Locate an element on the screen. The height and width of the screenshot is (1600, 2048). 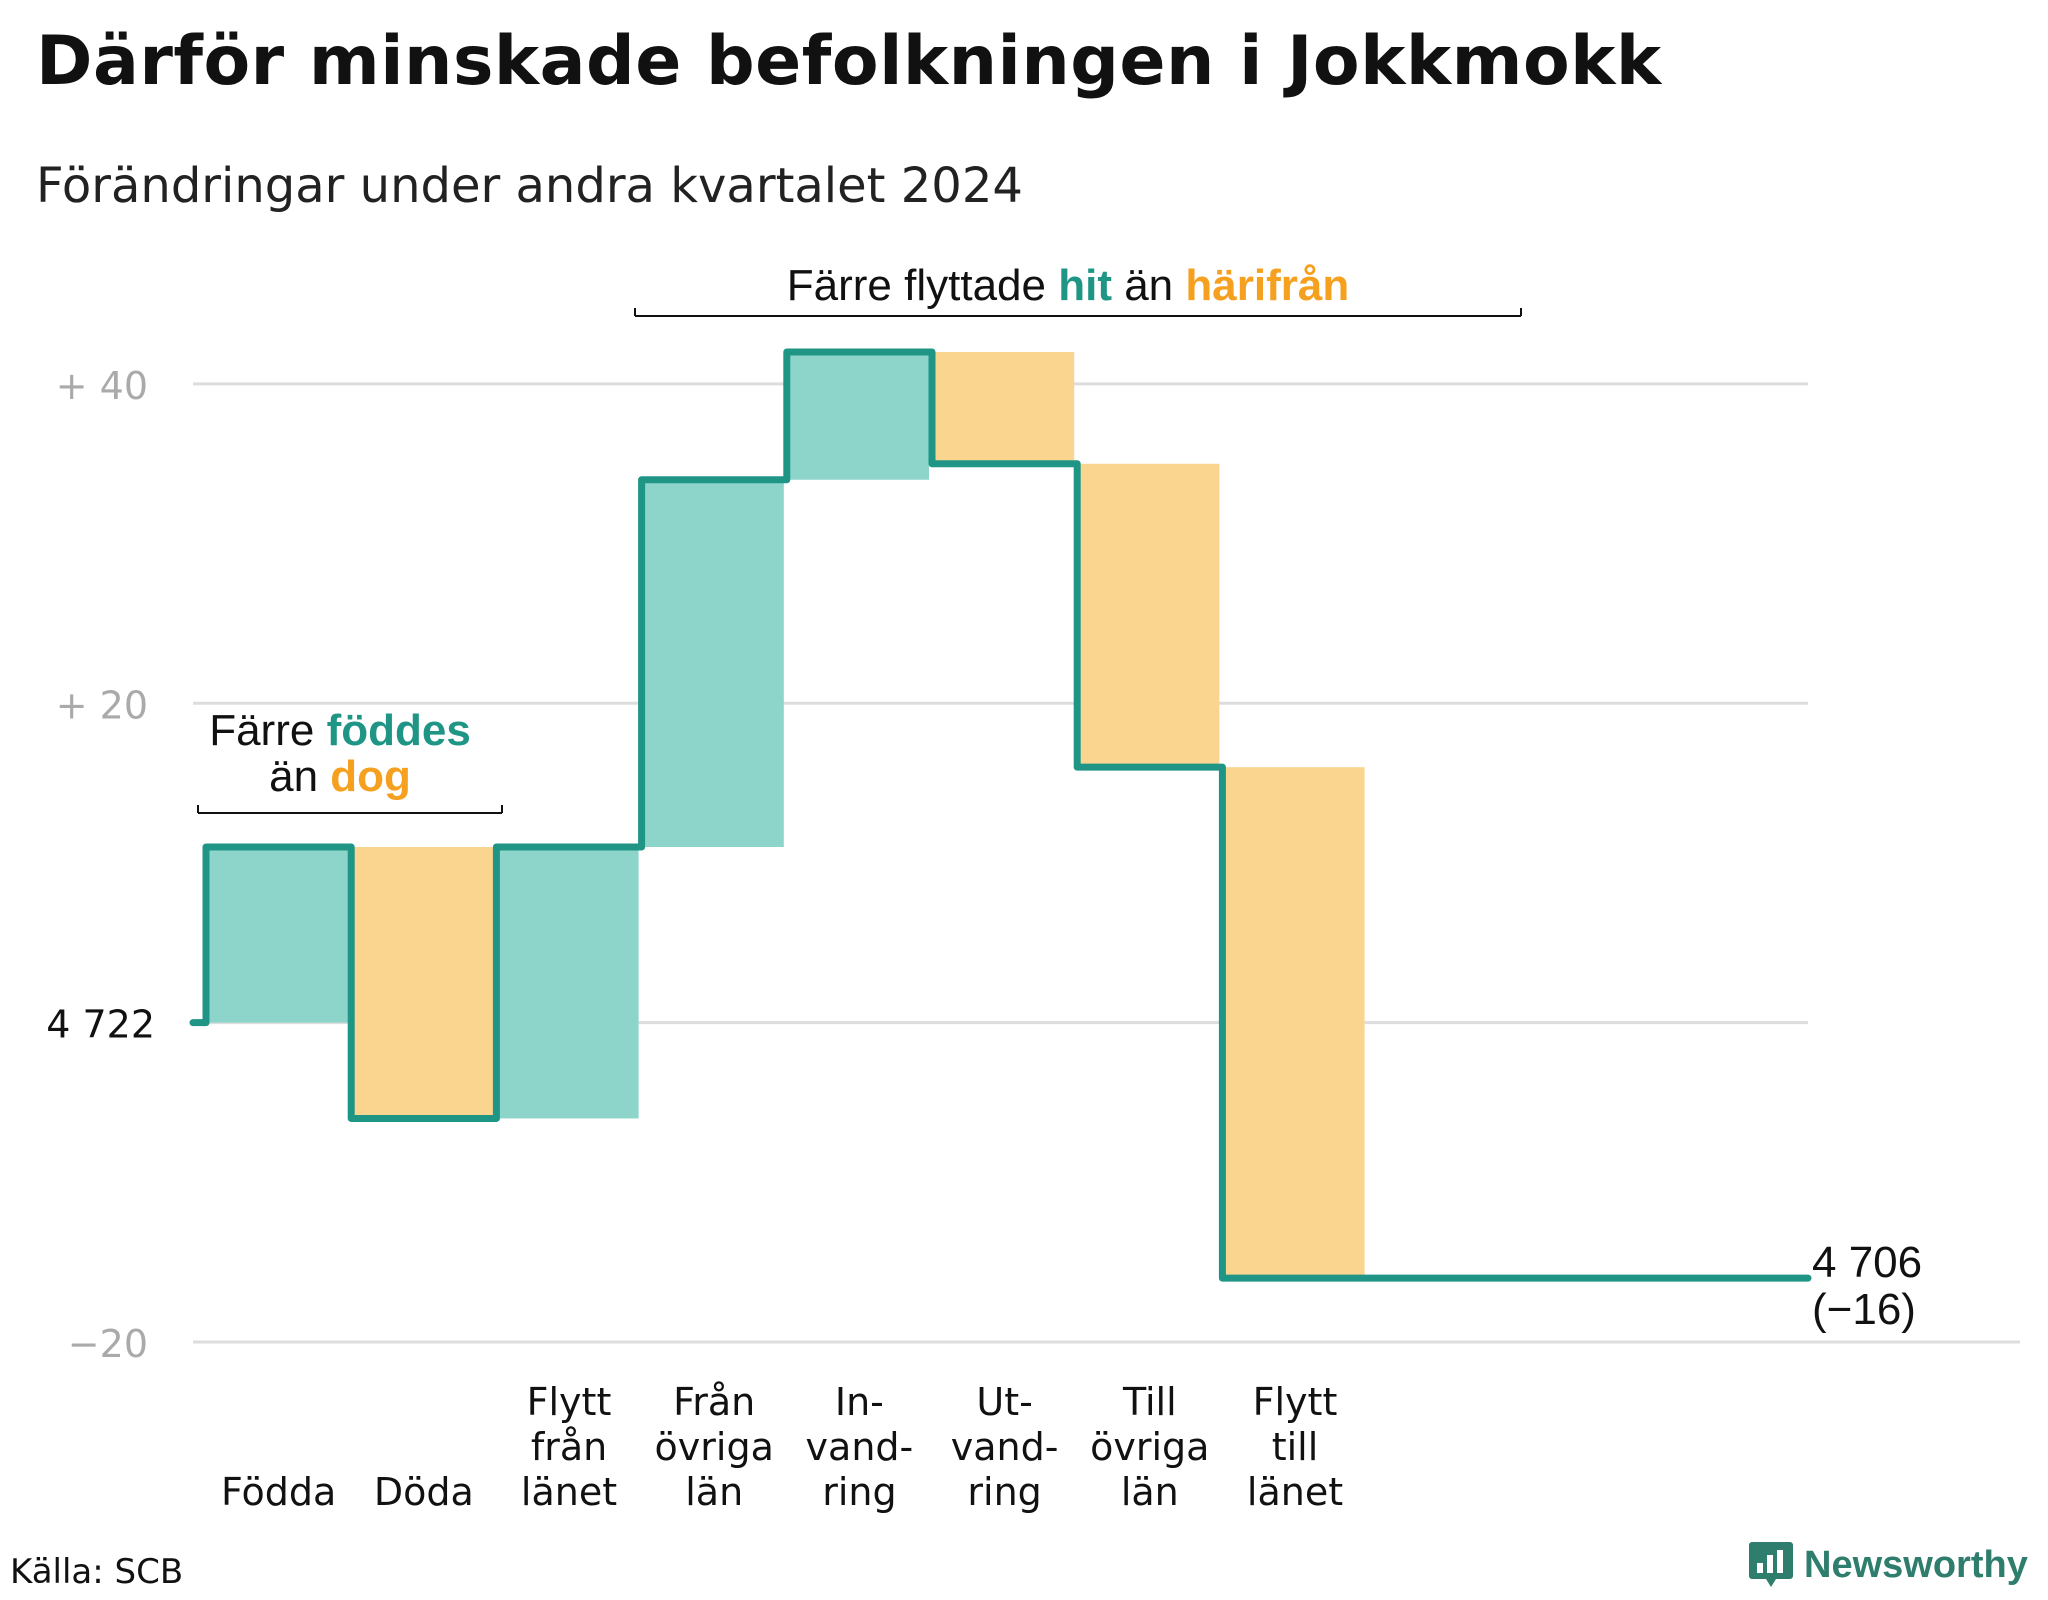
x-tick-label: In- is located at coordinates (859, 1402).